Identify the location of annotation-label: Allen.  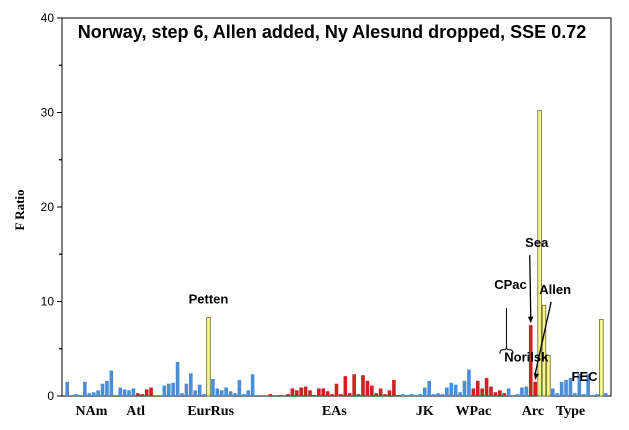
(555, 289).